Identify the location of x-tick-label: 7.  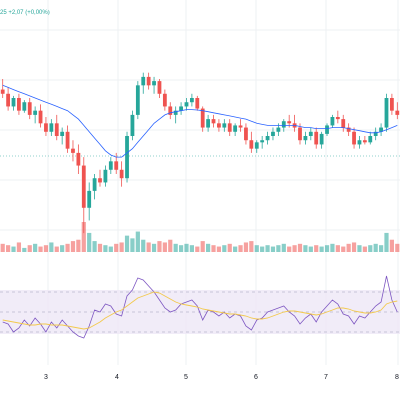
(326, 377).